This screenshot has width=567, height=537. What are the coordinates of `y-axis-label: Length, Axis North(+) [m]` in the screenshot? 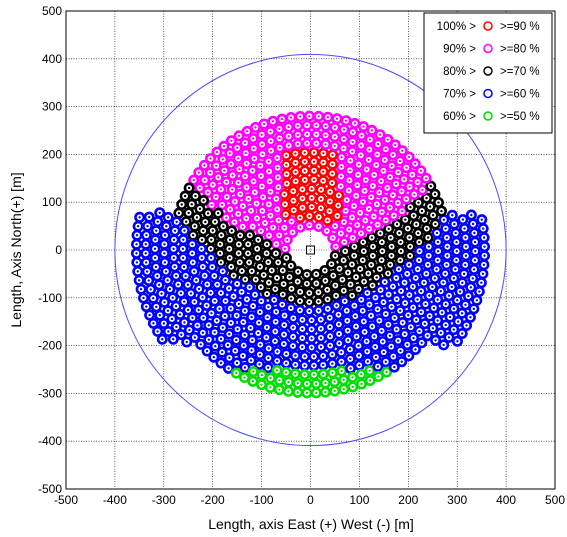 It's located at (16, 249).